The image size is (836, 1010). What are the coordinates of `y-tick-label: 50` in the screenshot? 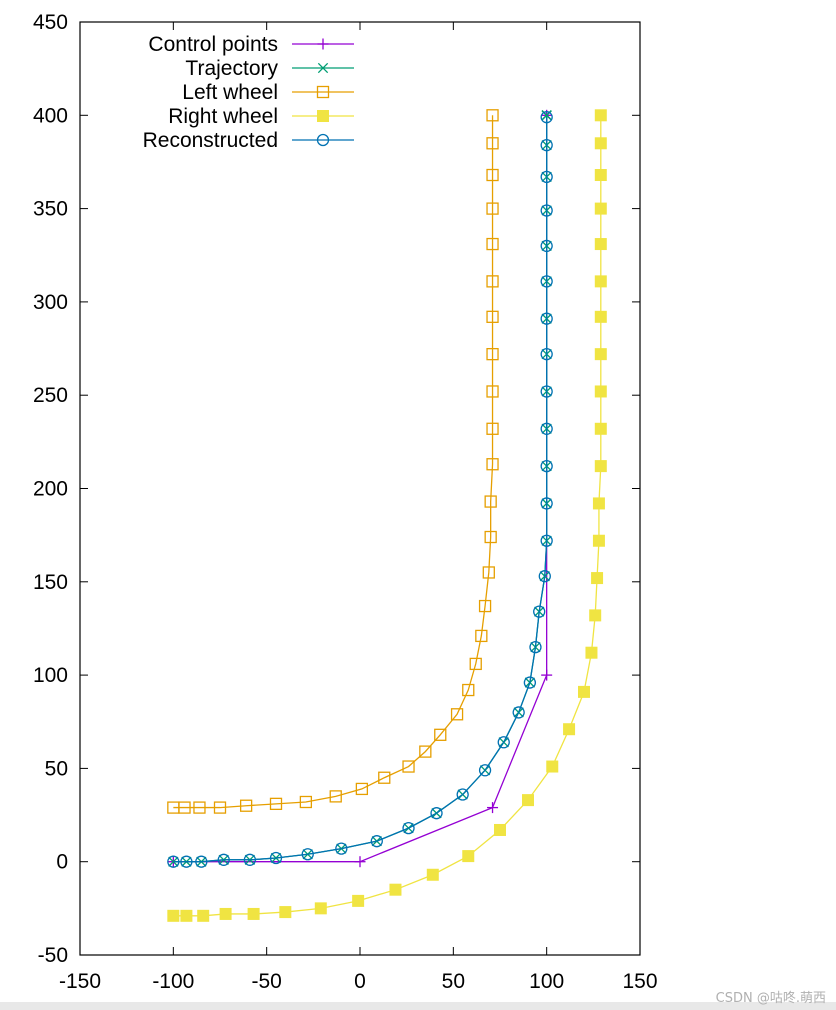 It's located at (56, 768).